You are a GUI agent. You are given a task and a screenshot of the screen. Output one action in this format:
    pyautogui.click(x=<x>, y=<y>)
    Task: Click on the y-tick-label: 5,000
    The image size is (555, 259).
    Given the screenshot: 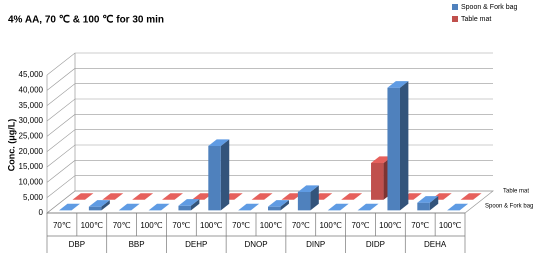 What is the action you would take?
    pyautogui.click(x=33, y=197)
    